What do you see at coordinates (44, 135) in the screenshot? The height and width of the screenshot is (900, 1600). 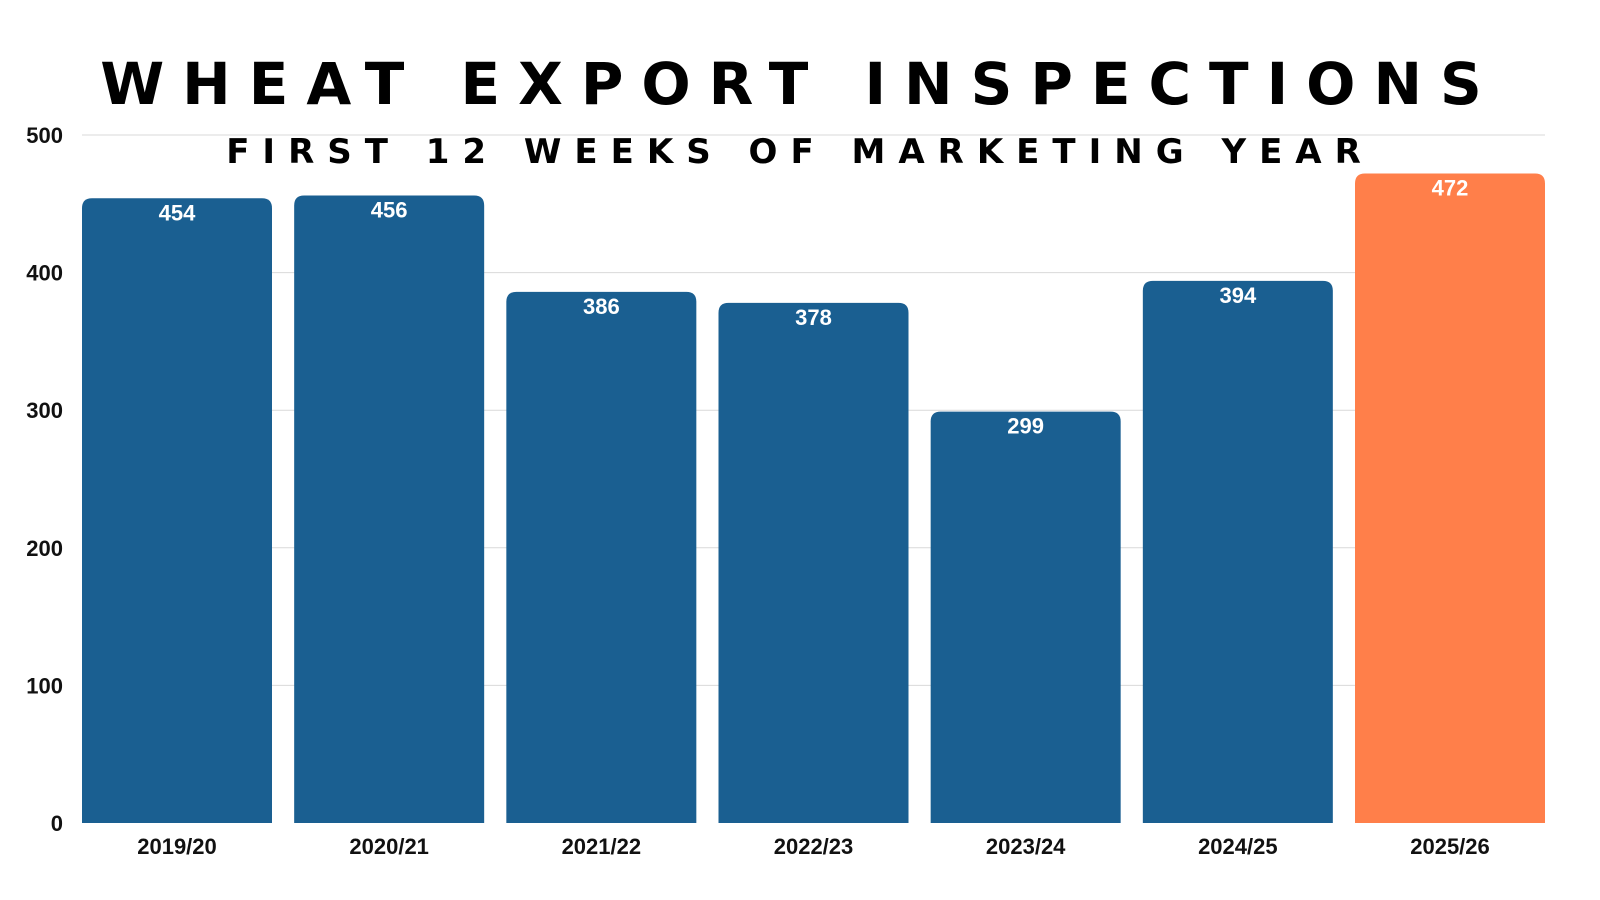 I see `y-tick-label: 500` at bounding box center [44, 135].